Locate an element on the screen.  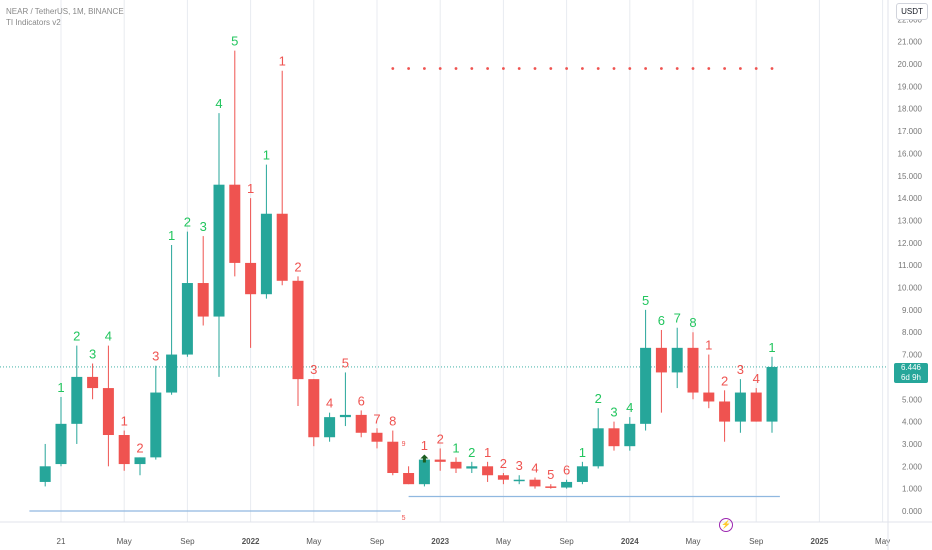
y-tick-label: 19.000 is located at coordinates (910, 86).